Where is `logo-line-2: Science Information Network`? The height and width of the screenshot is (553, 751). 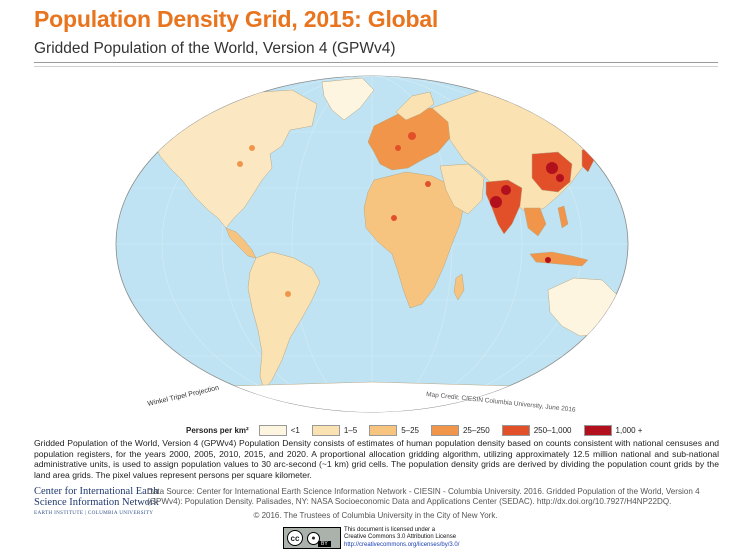 logo-line-2: Science Information Network is located at coordinates (96, 502).